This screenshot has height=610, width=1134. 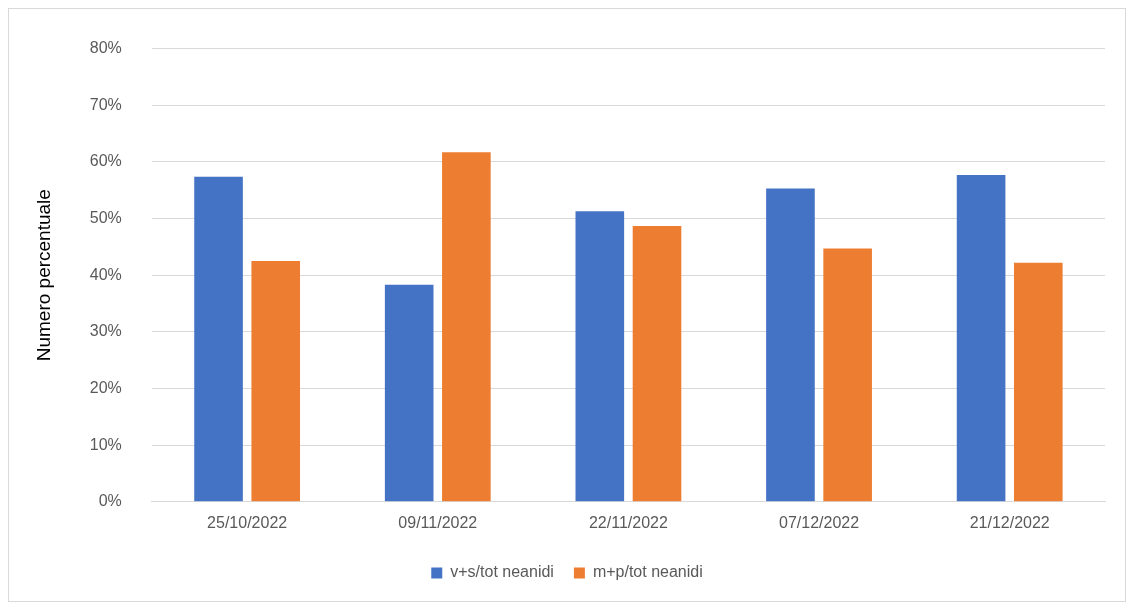 What do you see at coordinates (647, 572) in the screenshot?
I see `legend-label: m+p/tot neanidi` at bounding box center [647, 572].